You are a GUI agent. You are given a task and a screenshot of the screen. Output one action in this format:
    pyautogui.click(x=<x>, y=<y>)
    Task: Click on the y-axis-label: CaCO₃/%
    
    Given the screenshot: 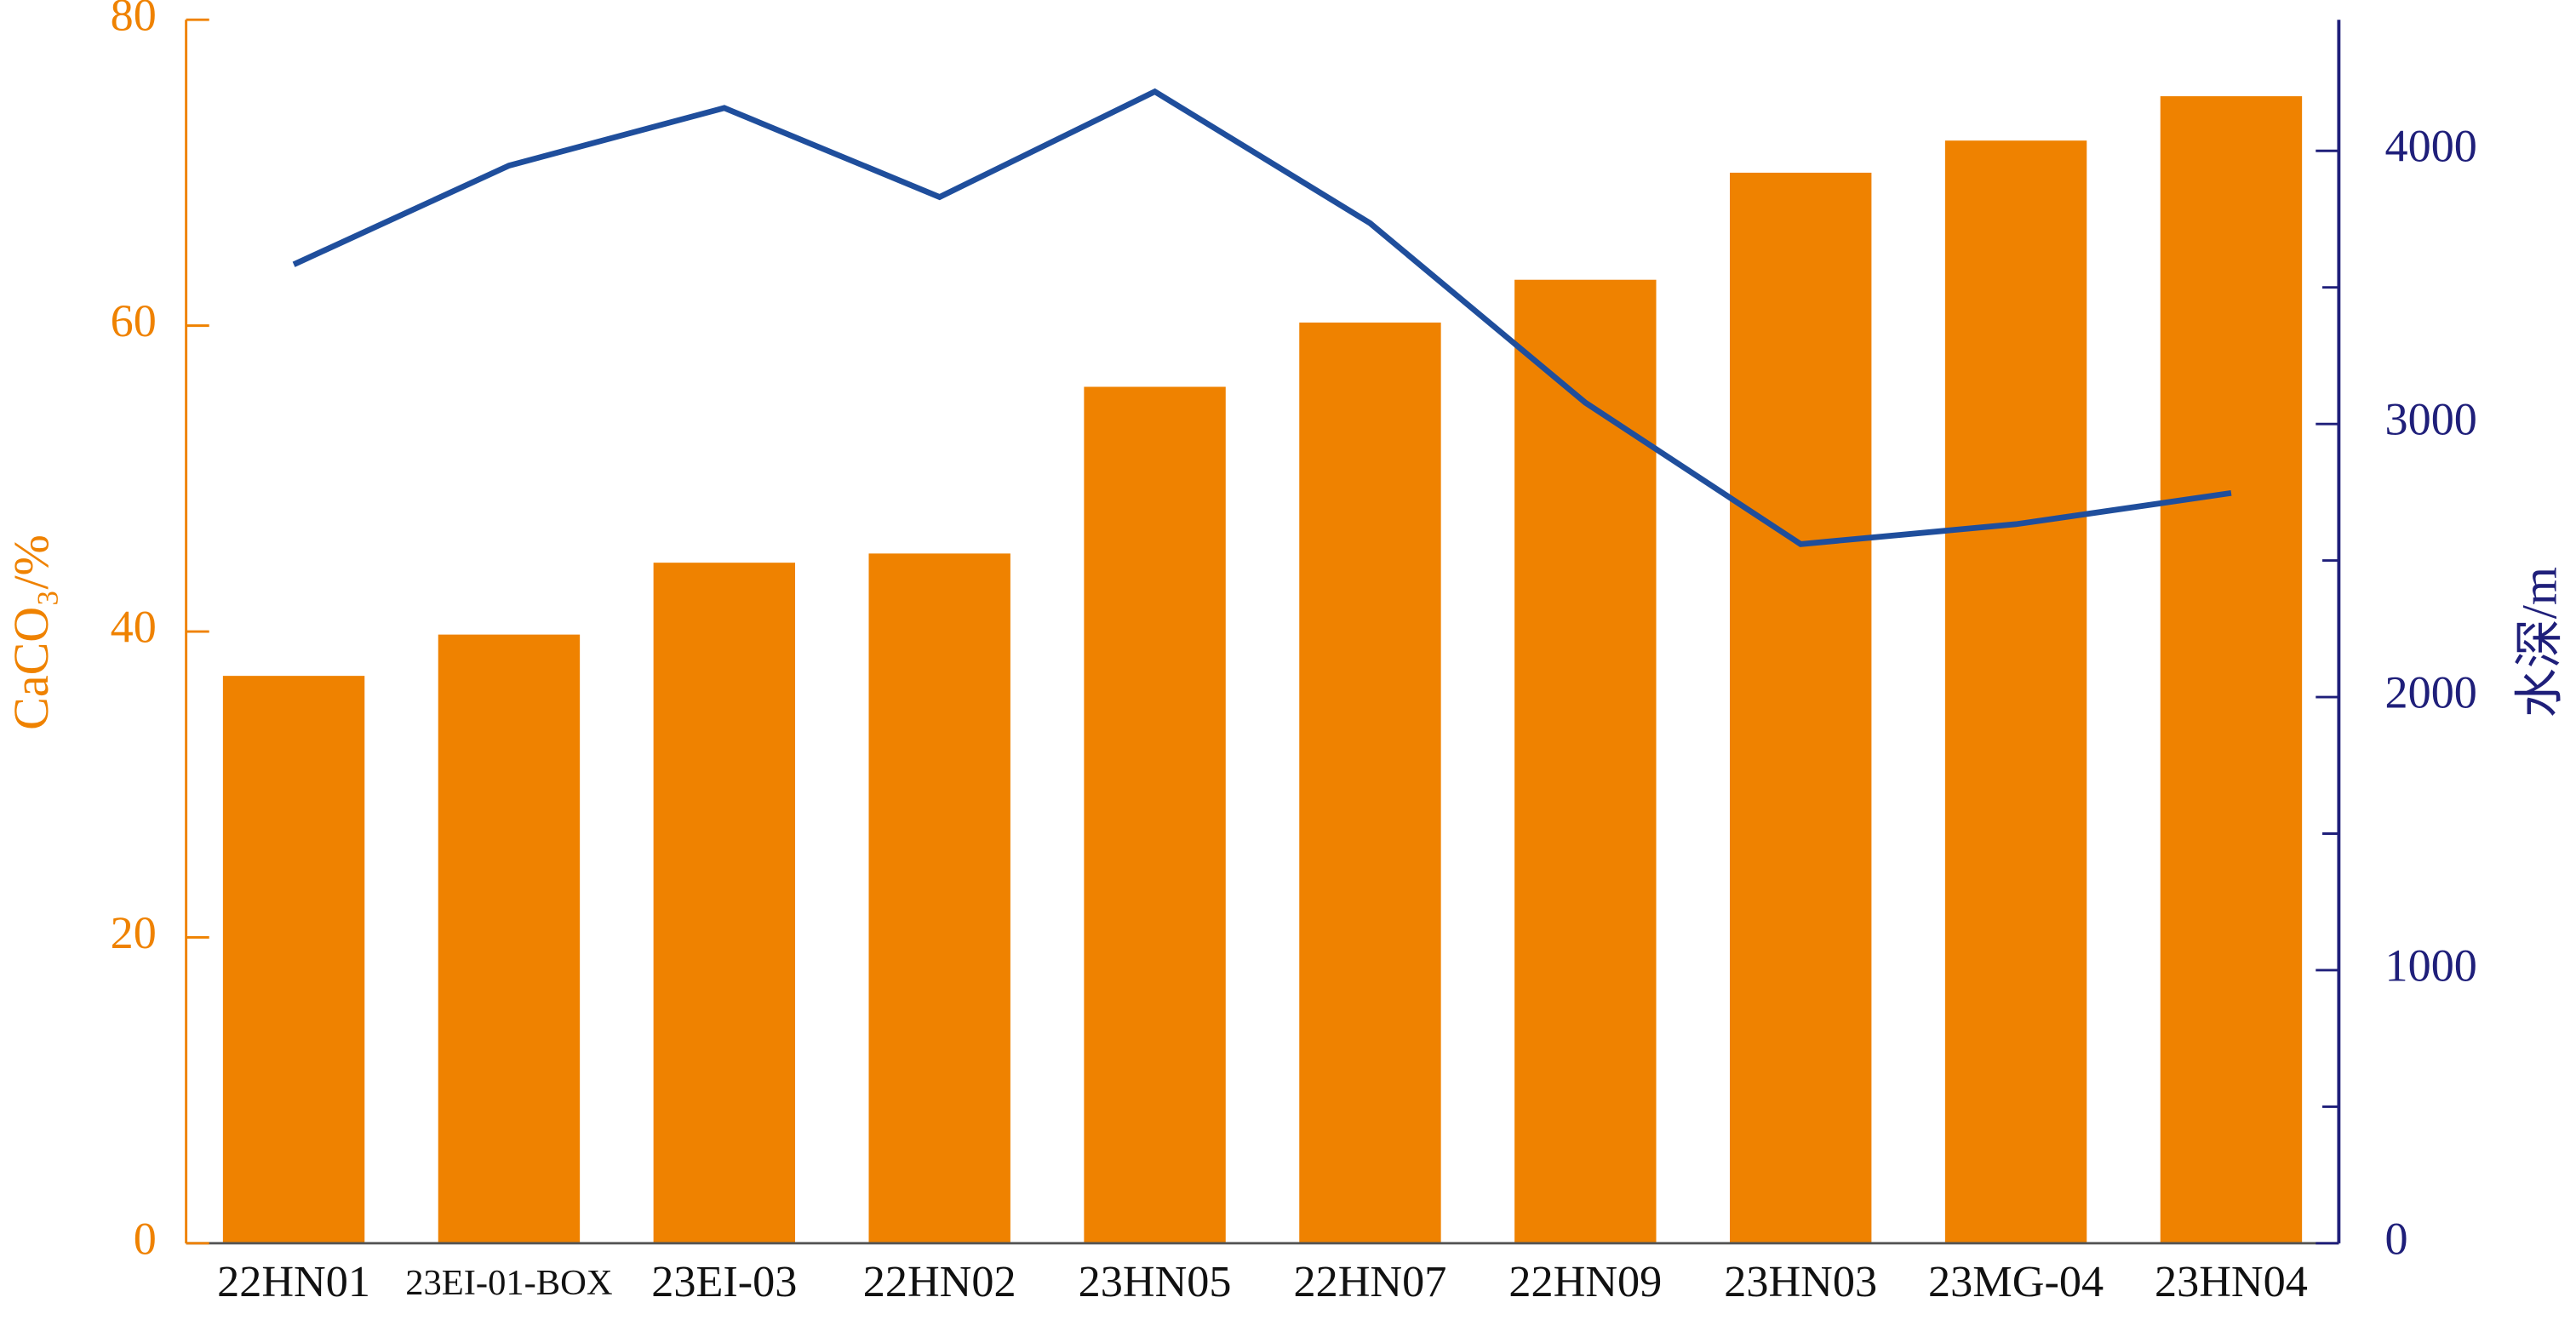 What is the action you would take?
    pyautogui.click(x=31, y=632)
    